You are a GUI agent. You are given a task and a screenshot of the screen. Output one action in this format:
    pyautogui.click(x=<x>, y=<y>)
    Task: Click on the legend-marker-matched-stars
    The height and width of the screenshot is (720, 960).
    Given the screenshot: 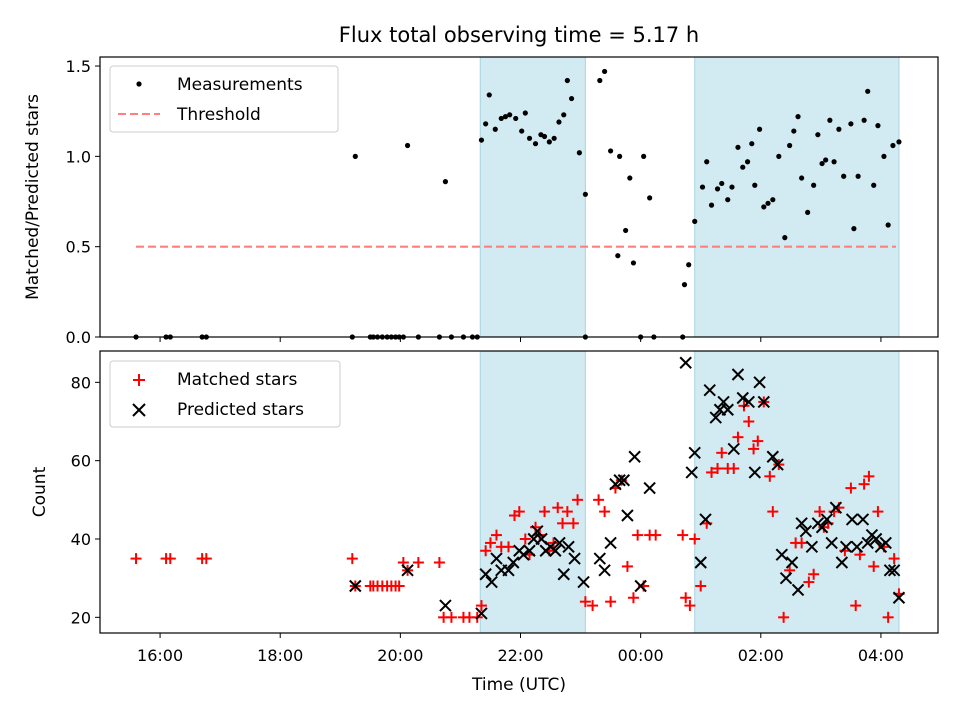 What is the action you would take?
    pyautogui.click(x=139, y=380)
    